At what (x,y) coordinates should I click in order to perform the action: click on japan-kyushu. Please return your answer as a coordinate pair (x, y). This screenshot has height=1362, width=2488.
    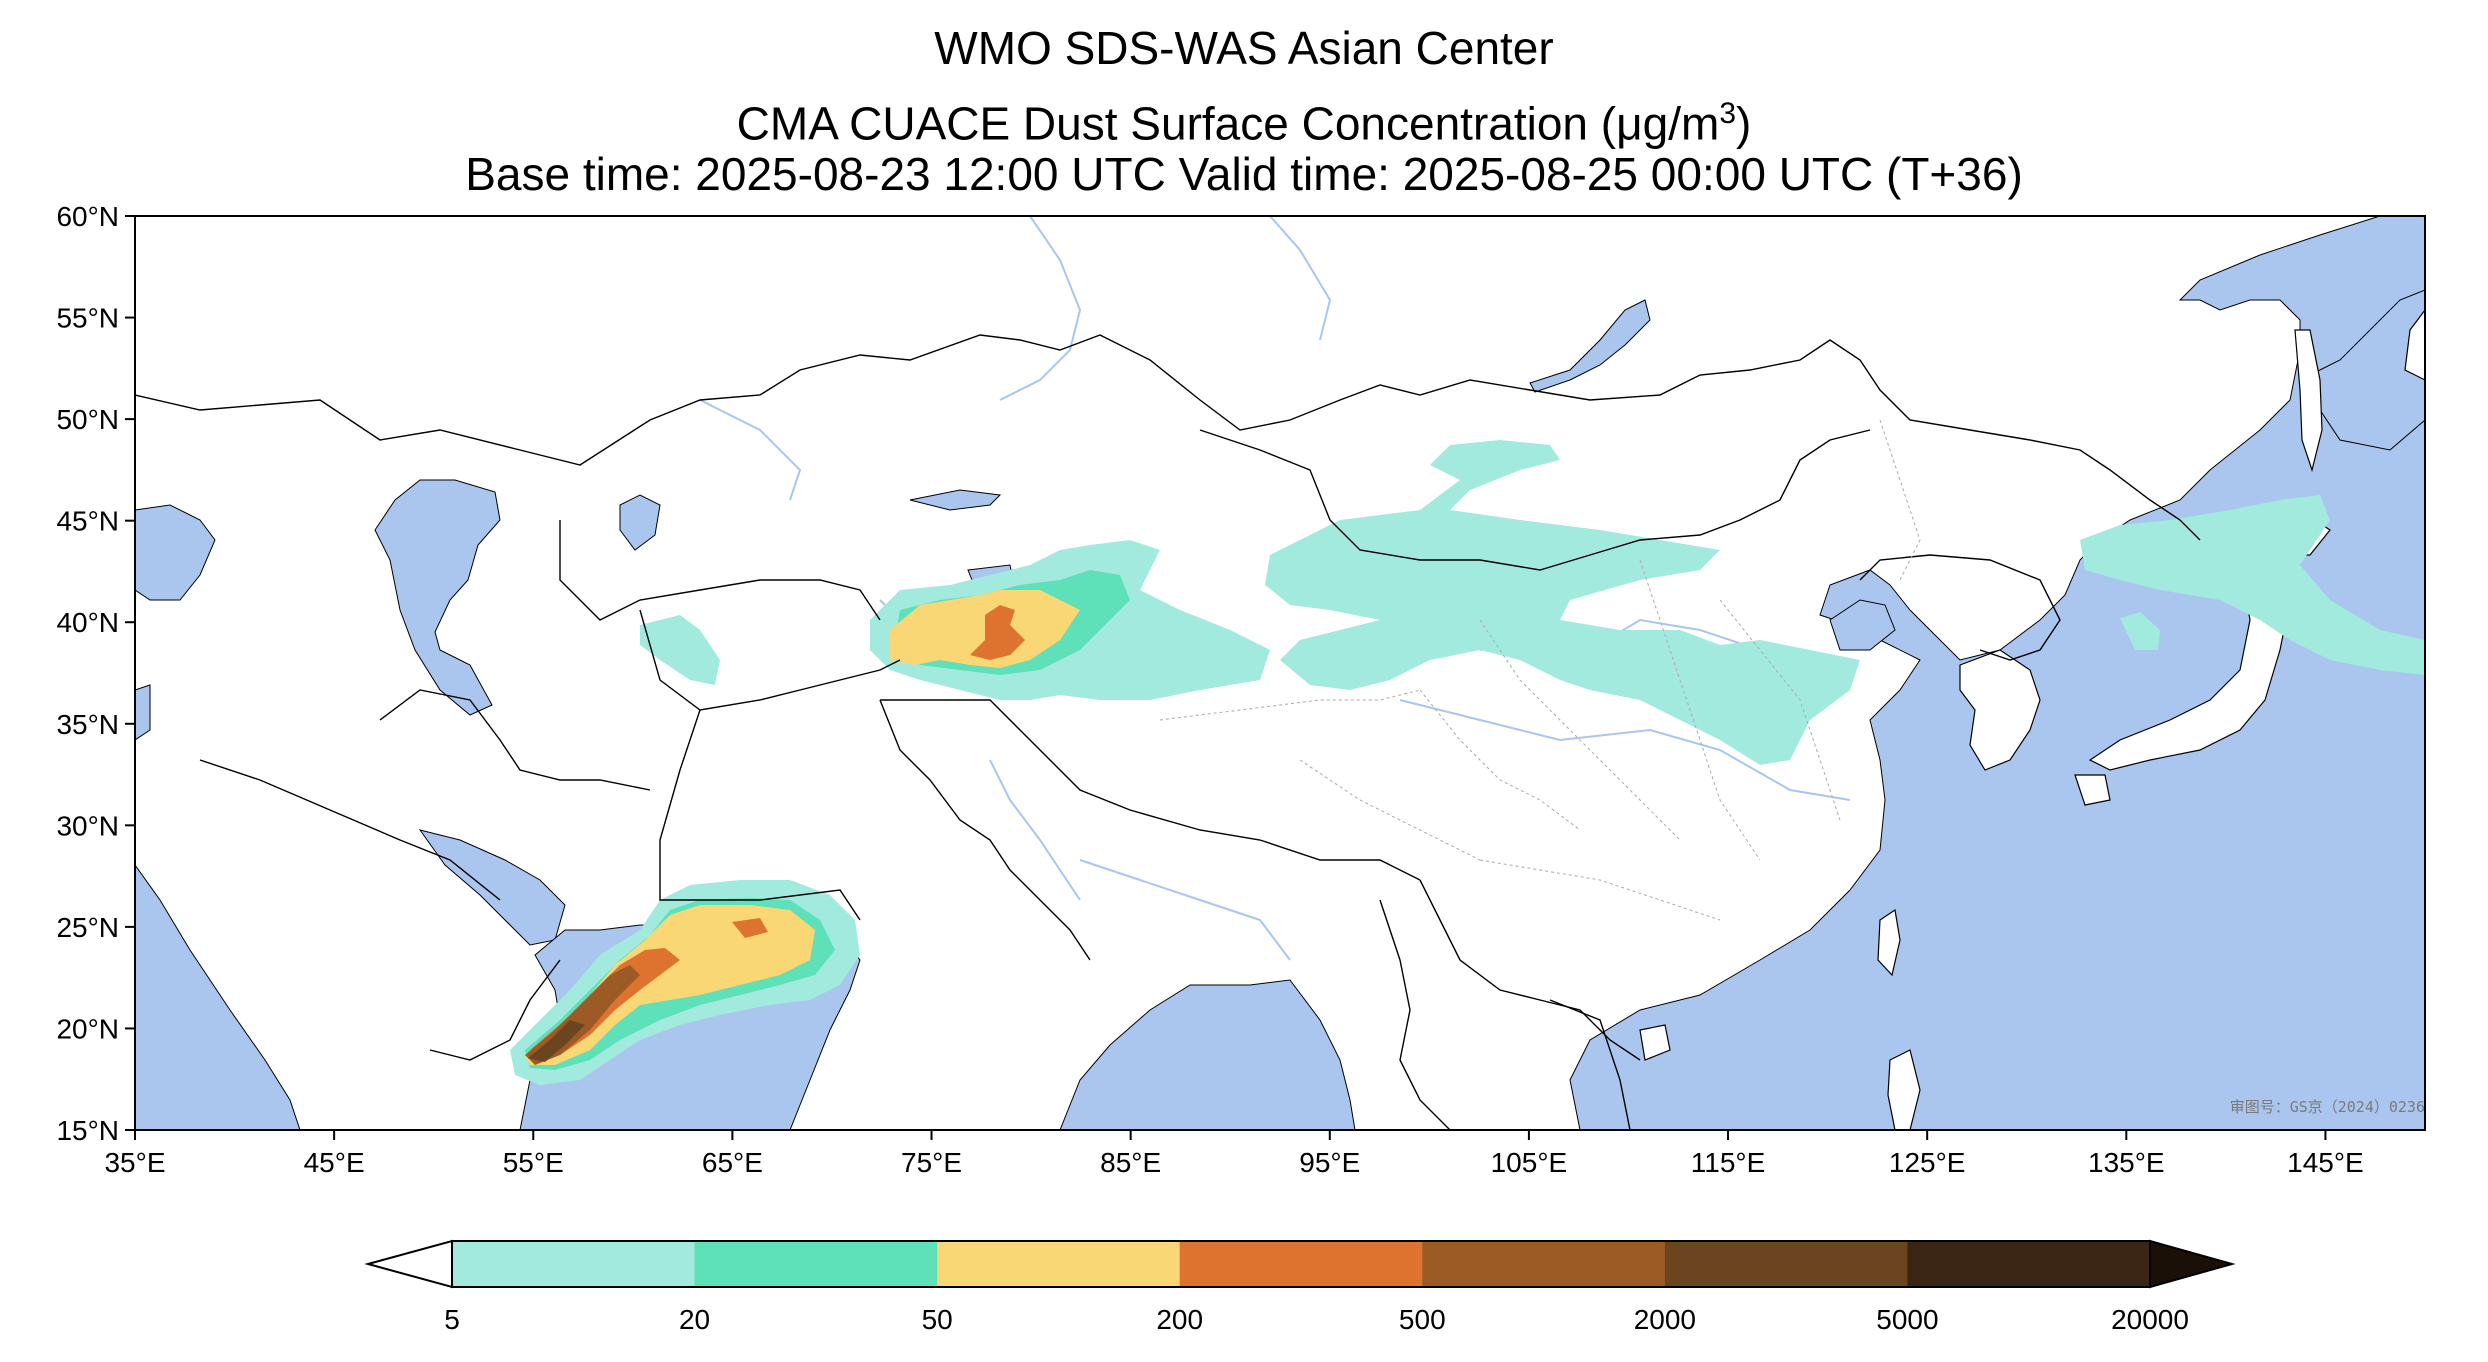
    Looking at the image, I should click on (2092, 790).